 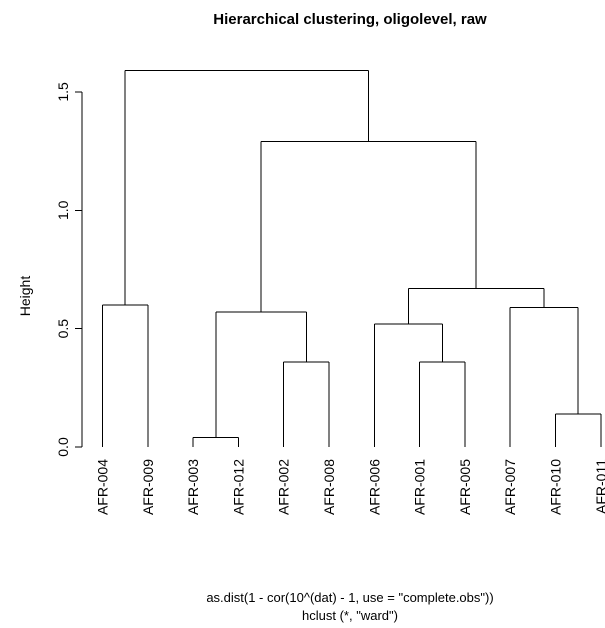 I want to click on leaf-label: AFR-003, so click(x=193, y=487).